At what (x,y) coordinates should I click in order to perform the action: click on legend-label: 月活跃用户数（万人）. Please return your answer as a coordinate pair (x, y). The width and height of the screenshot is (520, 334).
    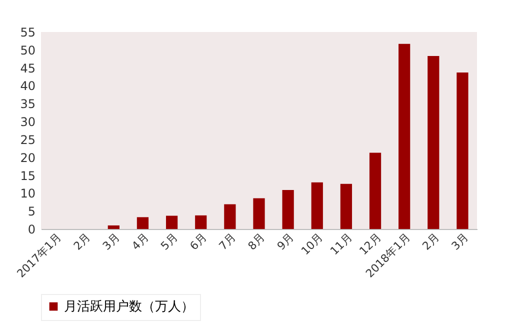
    Looking at the image, I should click on (129, 307).